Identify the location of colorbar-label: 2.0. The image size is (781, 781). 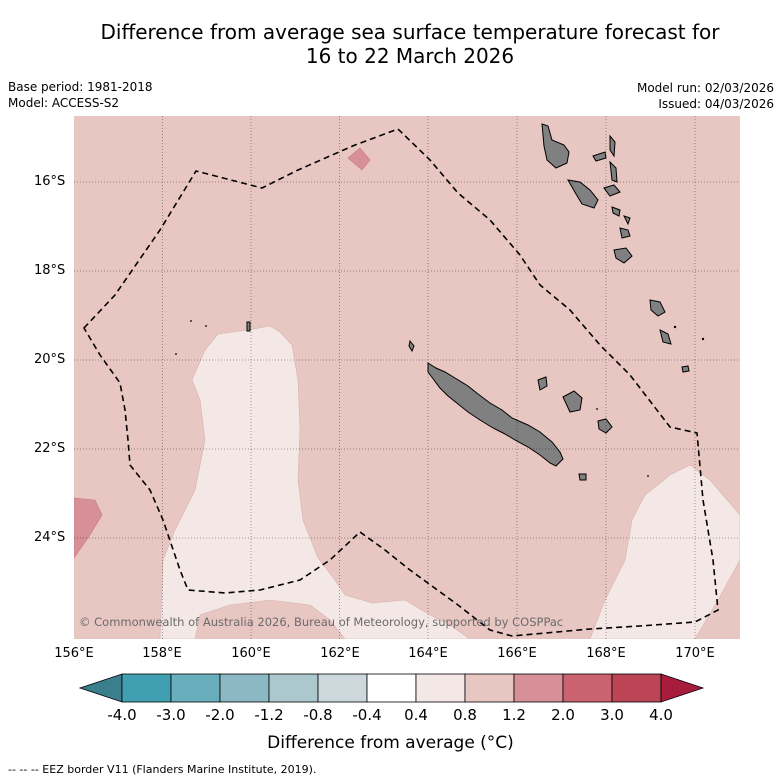
(563, 715).